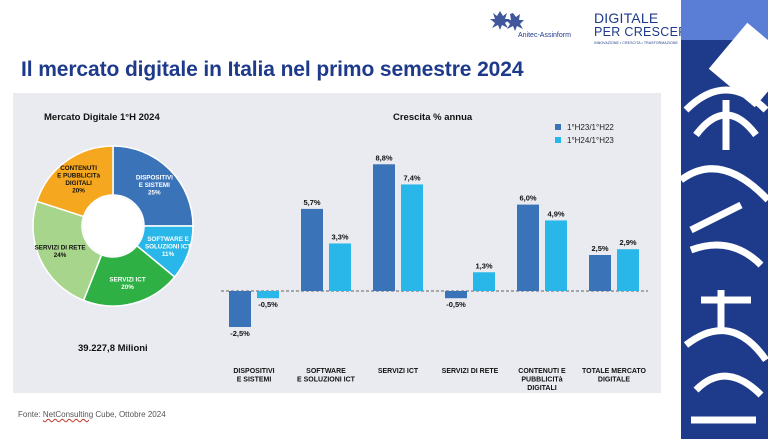 Image resolution: width=768 pixels, height=439 pixels. What do you see at coordinates (113, 226) in the screenshot?
I see `donut-hole` at bounding box center [113, 226].